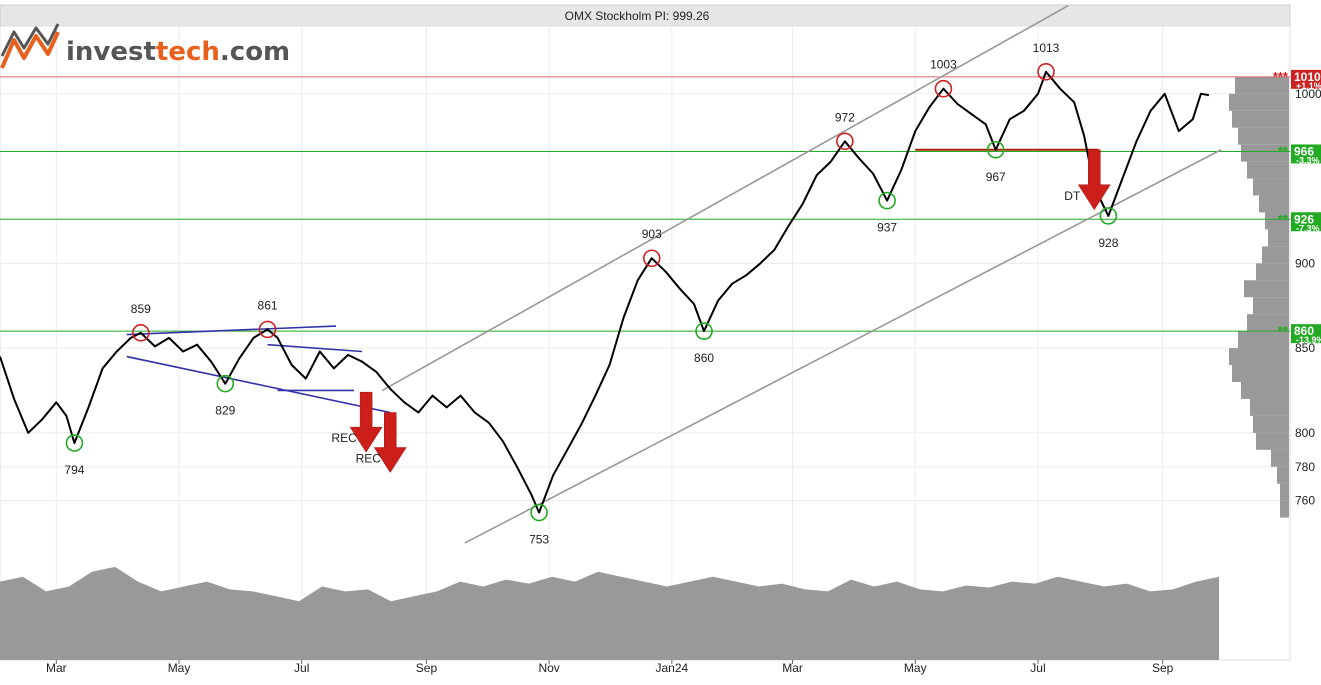 The image size is (1321, 685). Describe the element at coordinates (887, 228) in the screenshot. I see `pivot-label: 937` at that location.